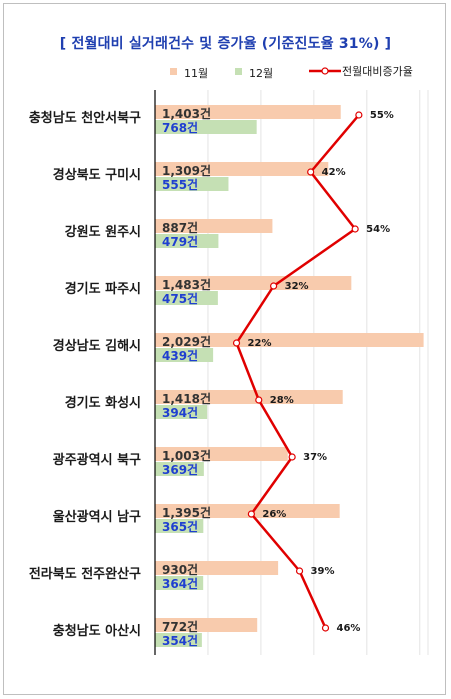 The height and width of the screenshot is (699, 451). Describe the element at coordinates (225, 44) in the screenshot. I see `chart-title: [ 전월대비 실거래건수 및 증가율 (기준진도율 31%) ]` at that location.